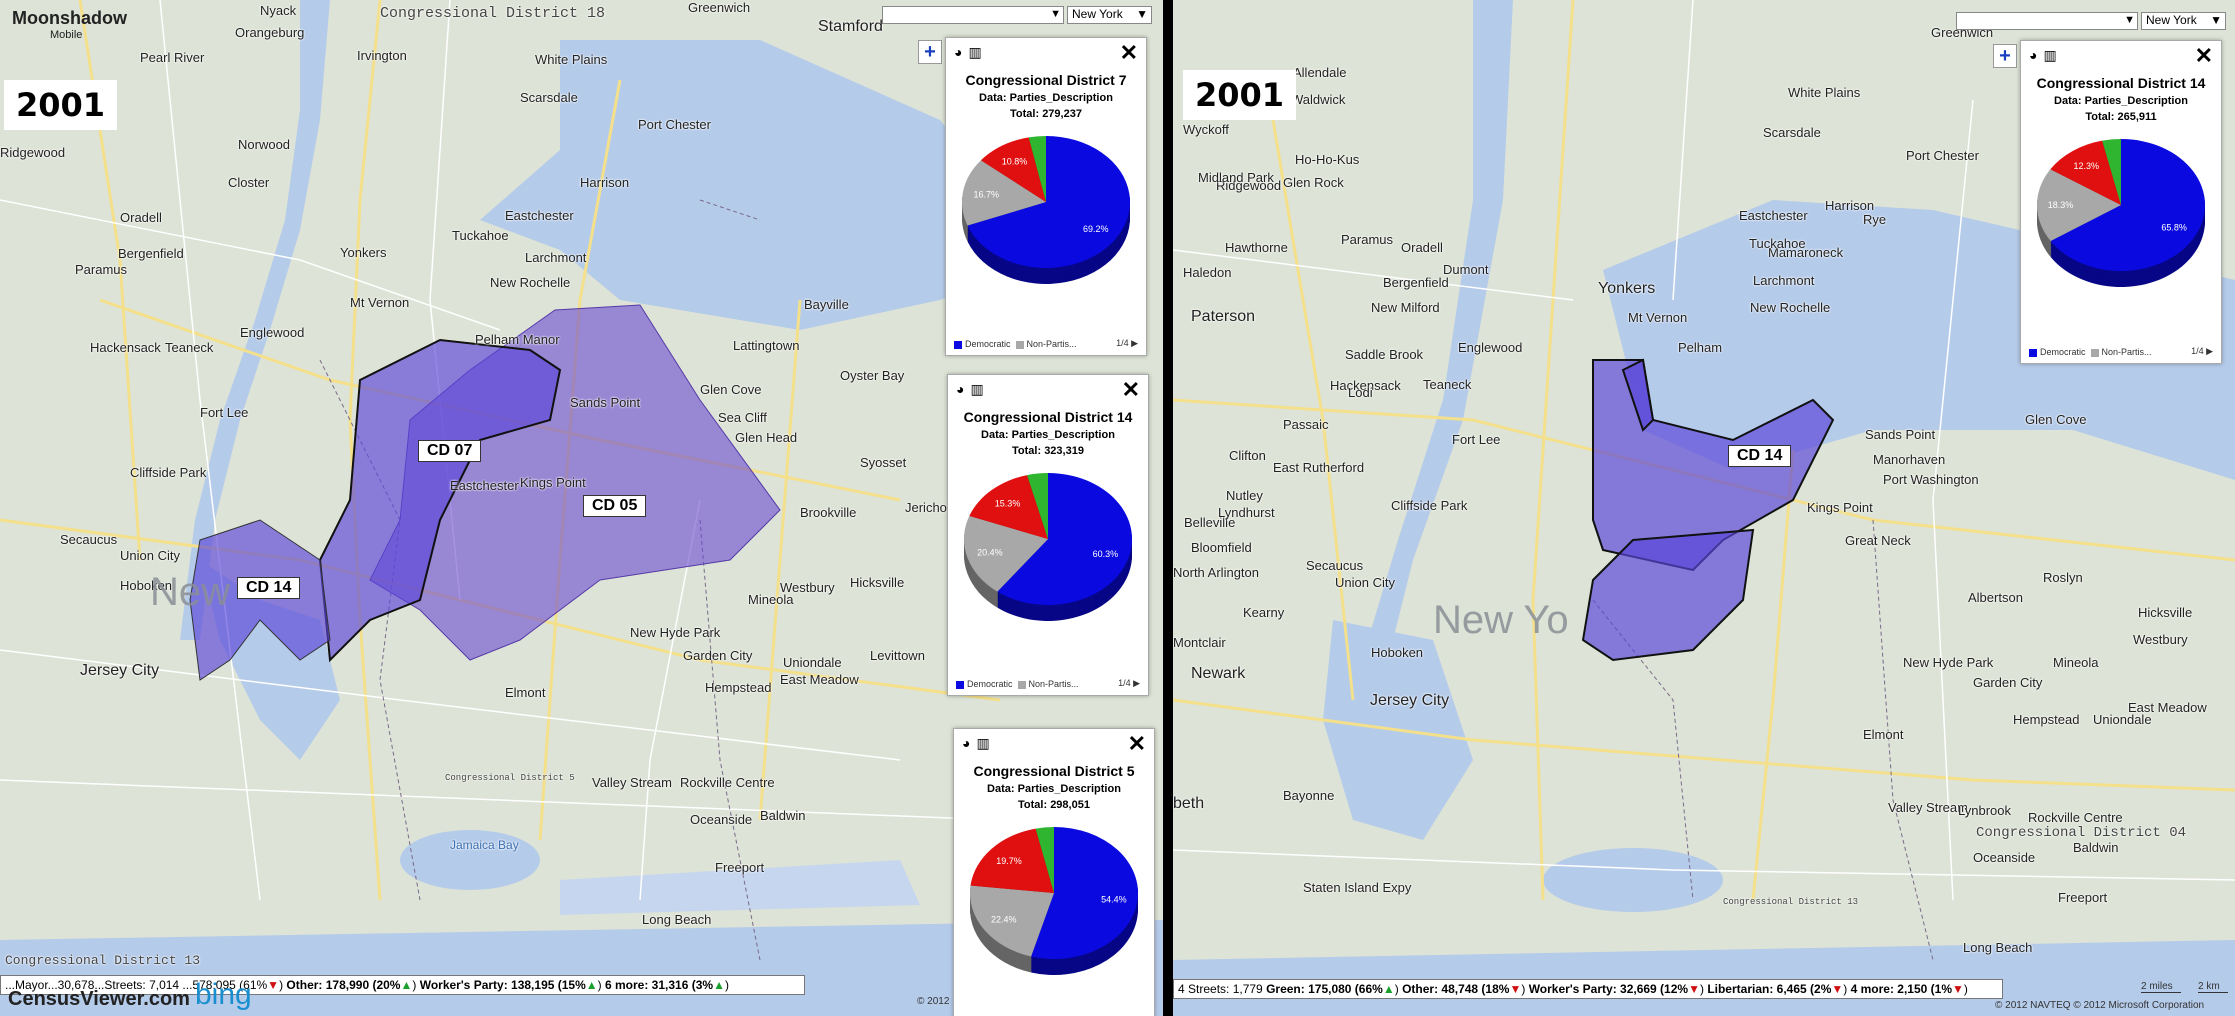 This screenshot has width=2235, height=1016. What do you see at coordinates (1189, 803) in the screenshot?
I see `label-elizabeth: beth` at bounding box center [1189, 803].